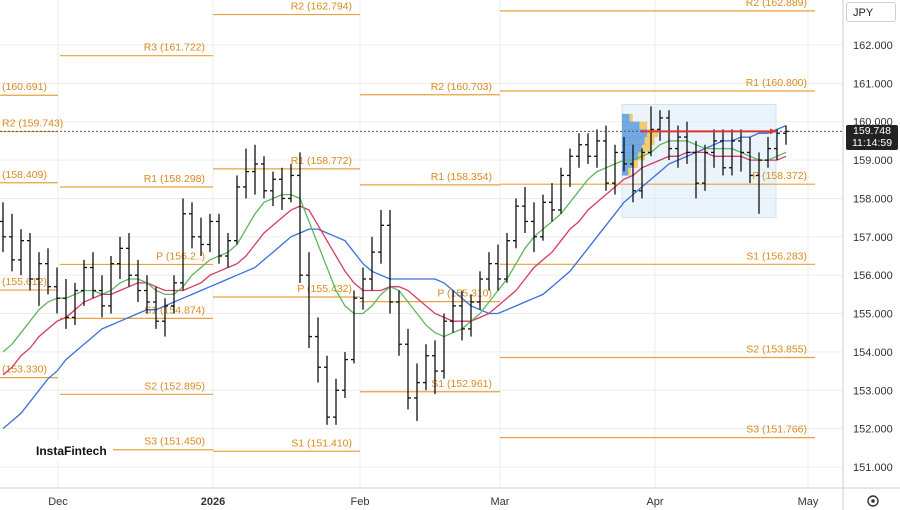 The width and height of the screenshot is (900, 510). What do you see at coordinates (58, 502) in the screenshot?
I see `x-tick-label: Dec` at bounding box center [58, 502].